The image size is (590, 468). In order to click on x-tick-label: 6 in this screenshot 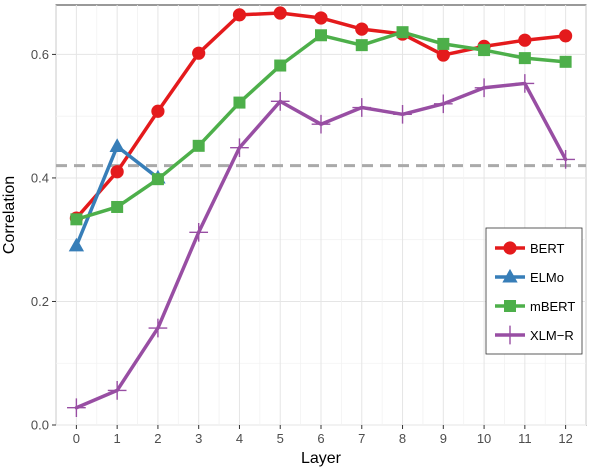, I will do `click(320, 438)`.